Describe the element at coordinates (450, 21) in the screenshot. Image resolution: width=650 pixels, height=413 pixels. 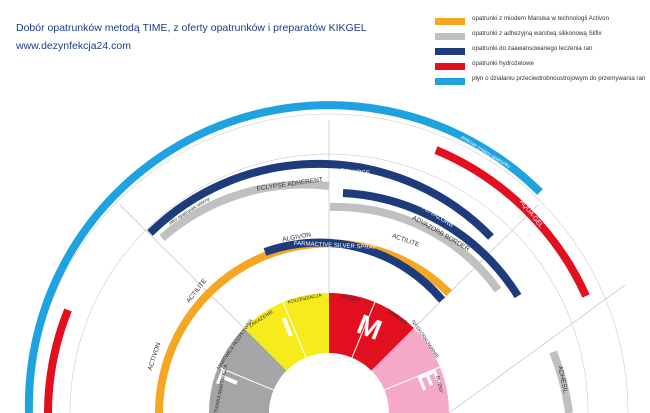
I see `legend-swatch-orange` at that location.